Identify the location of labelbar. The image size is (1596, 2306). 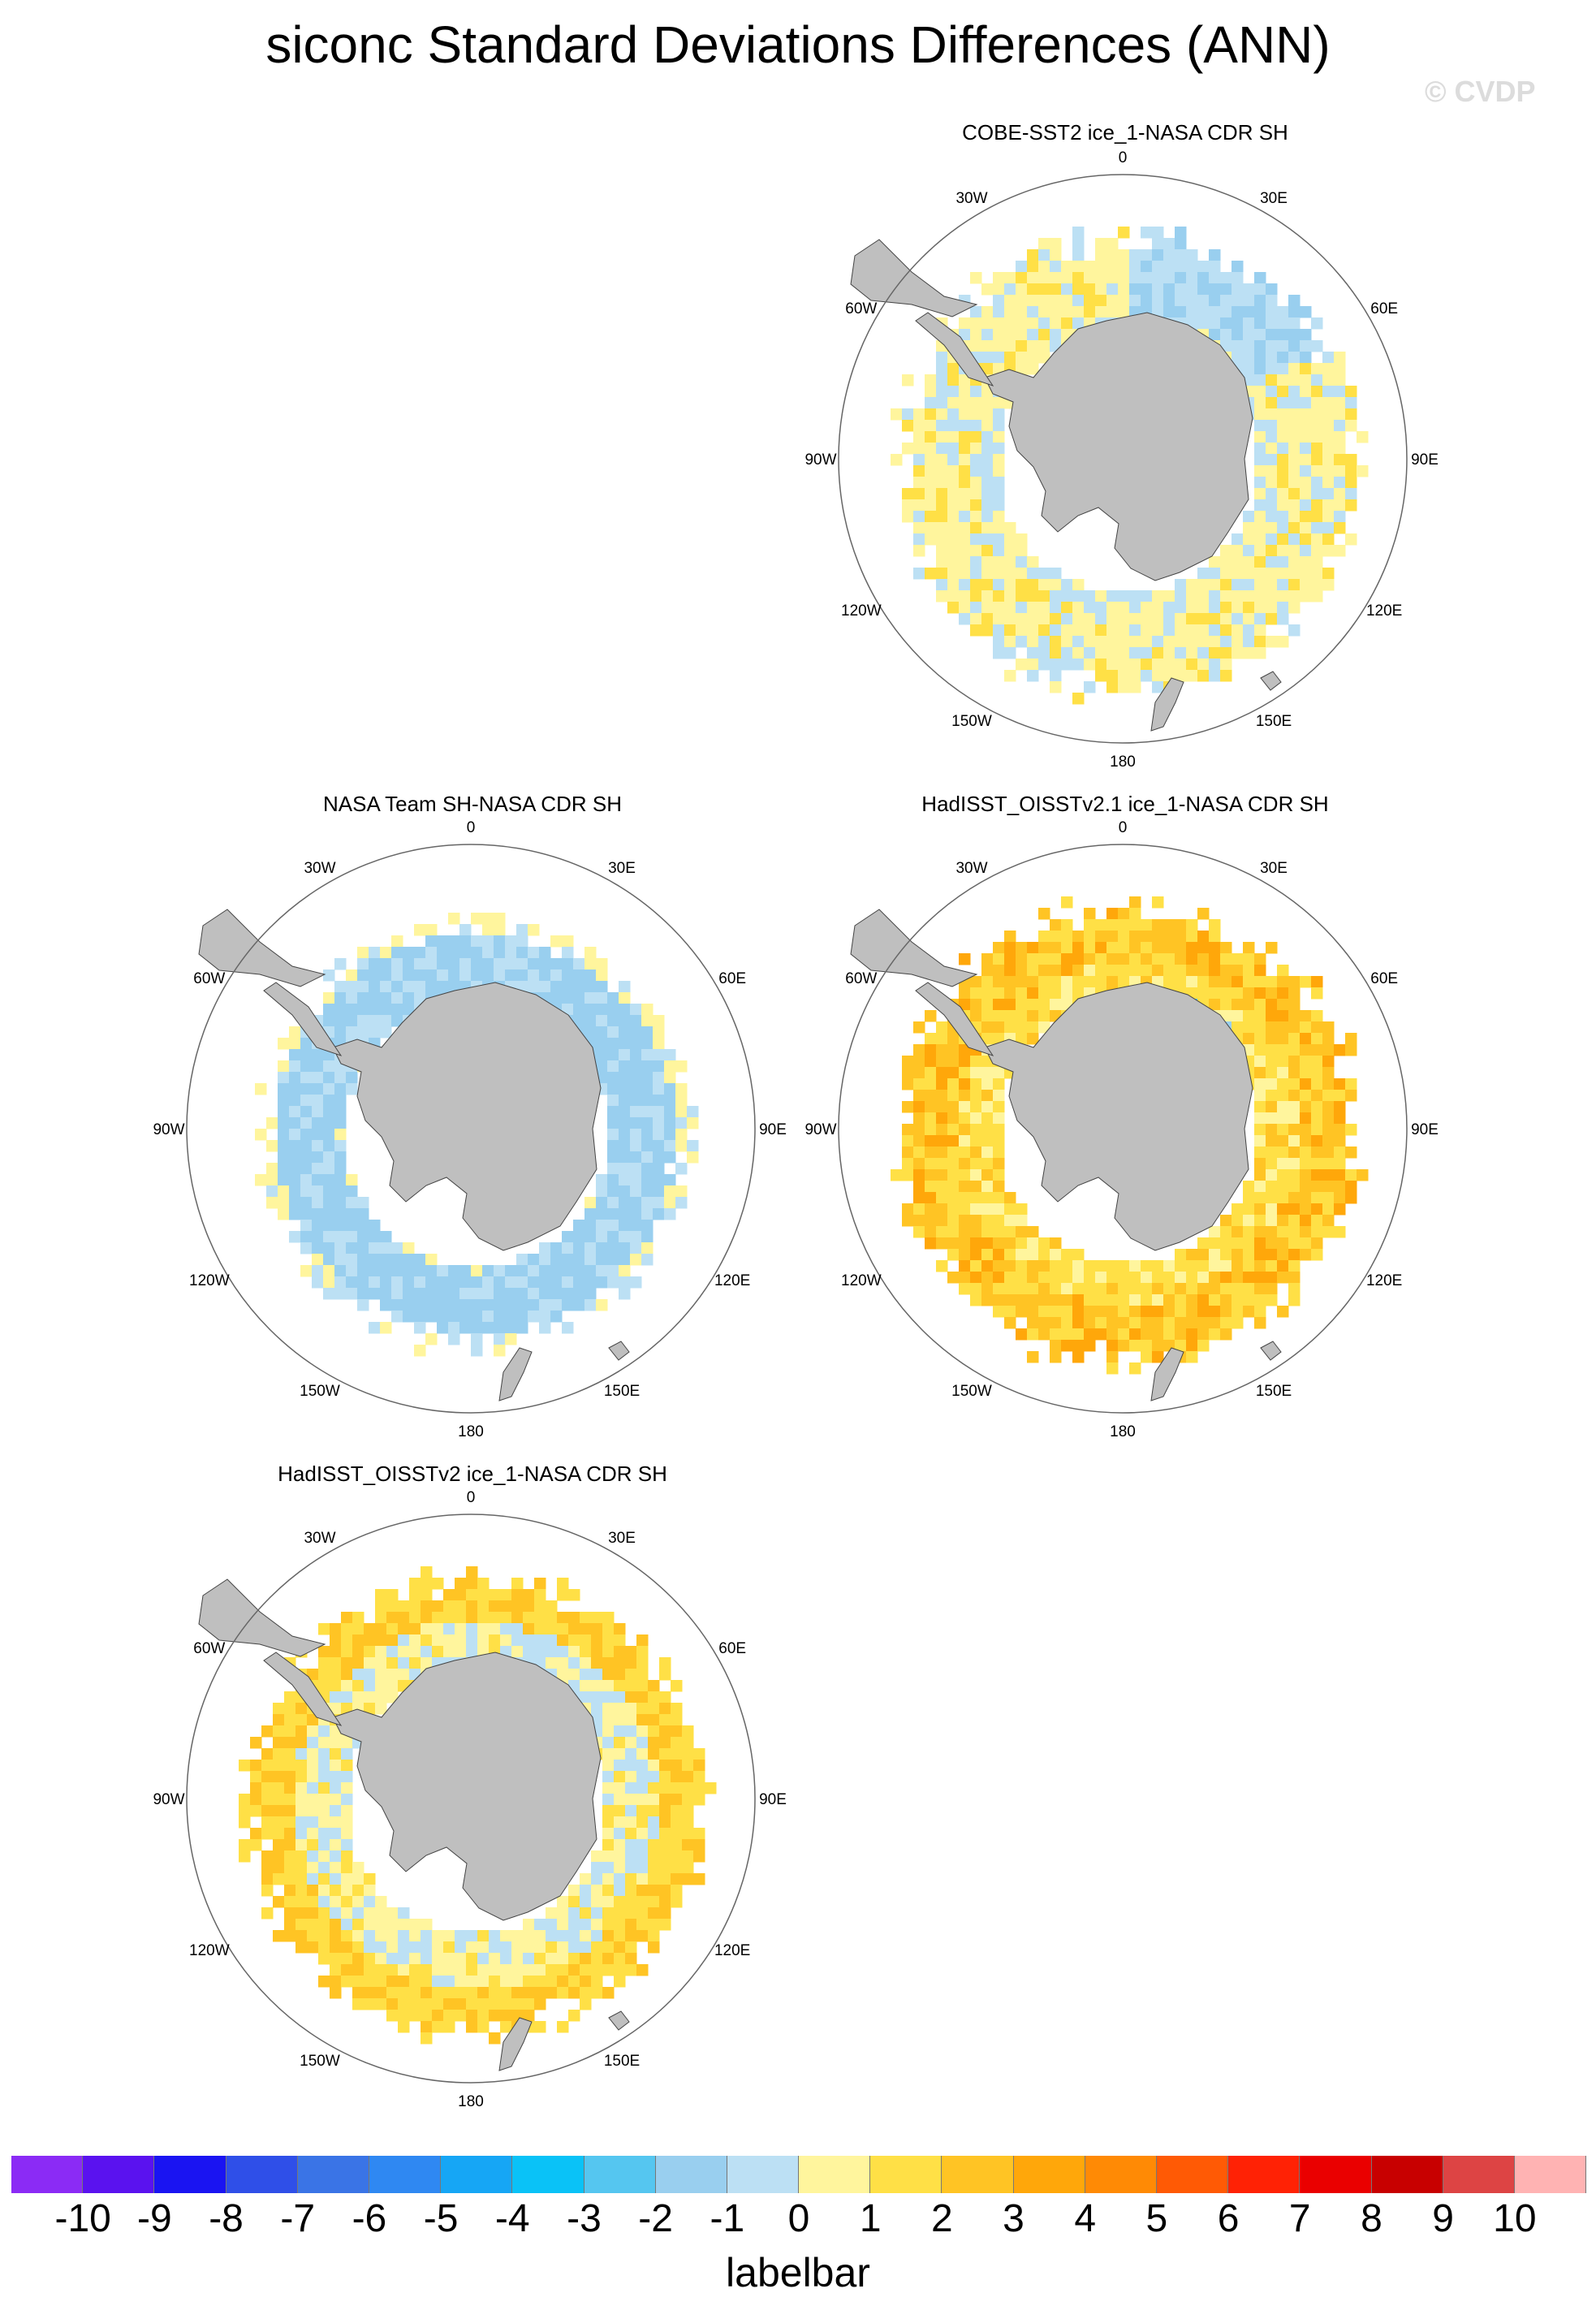
(799, 2176).